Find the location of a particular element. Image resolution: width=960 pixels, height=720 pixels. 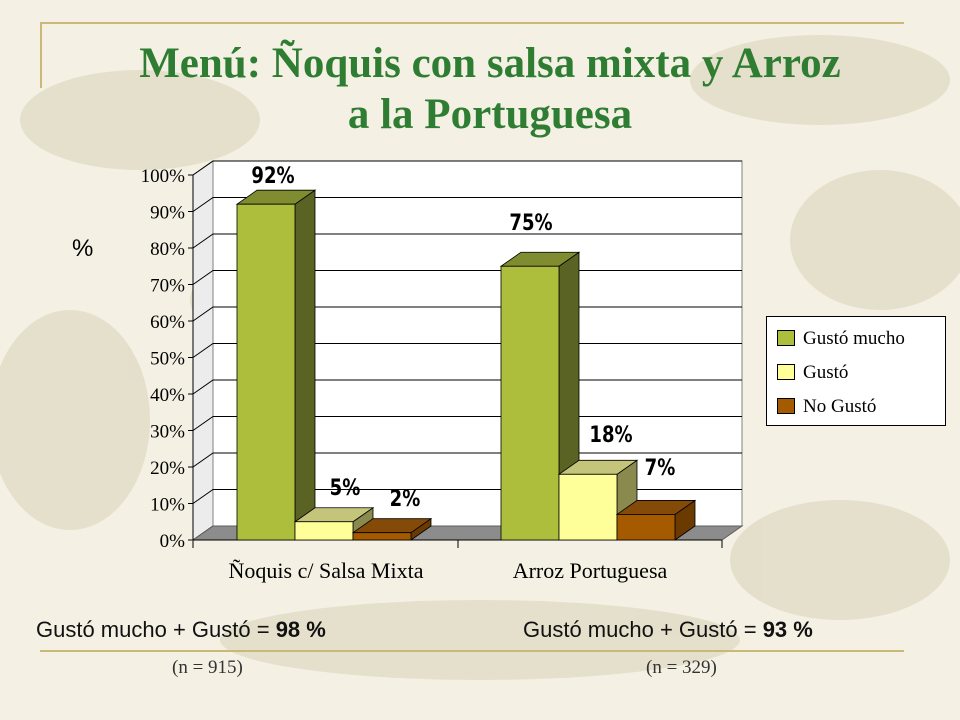

left-rule is located at coordinates (41, 55).